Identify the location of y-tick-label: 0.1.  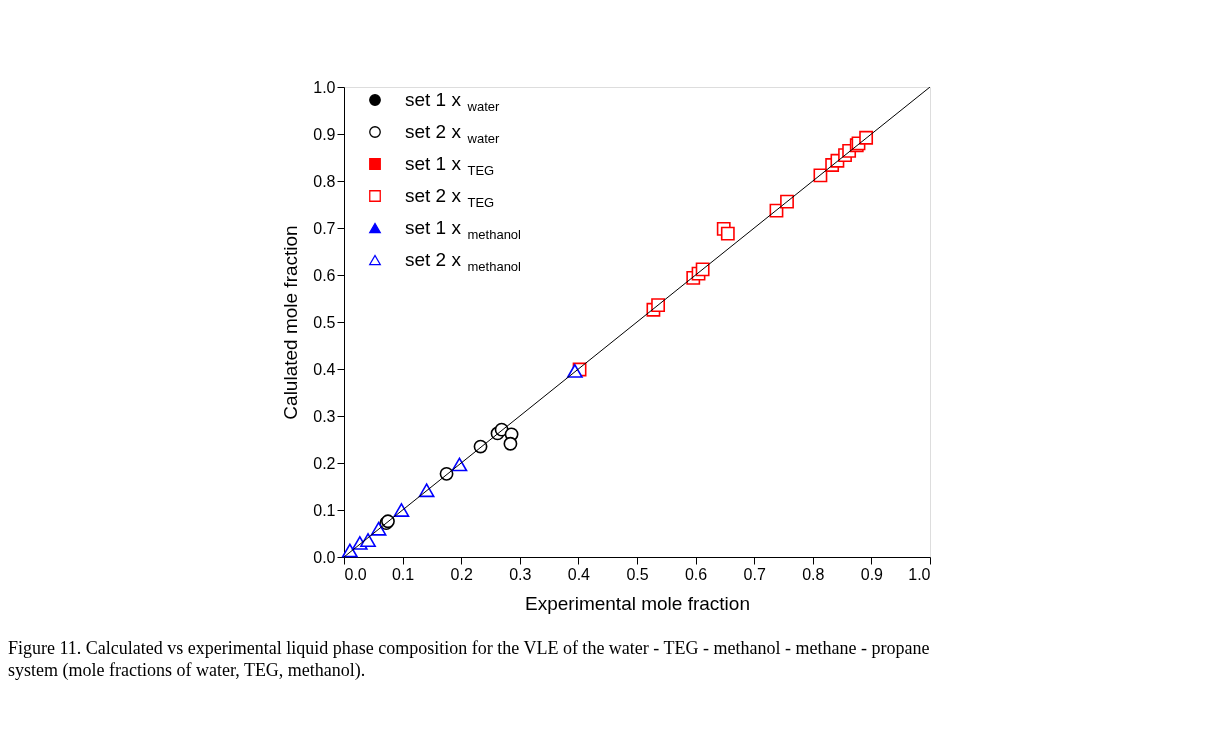
(324, 510).